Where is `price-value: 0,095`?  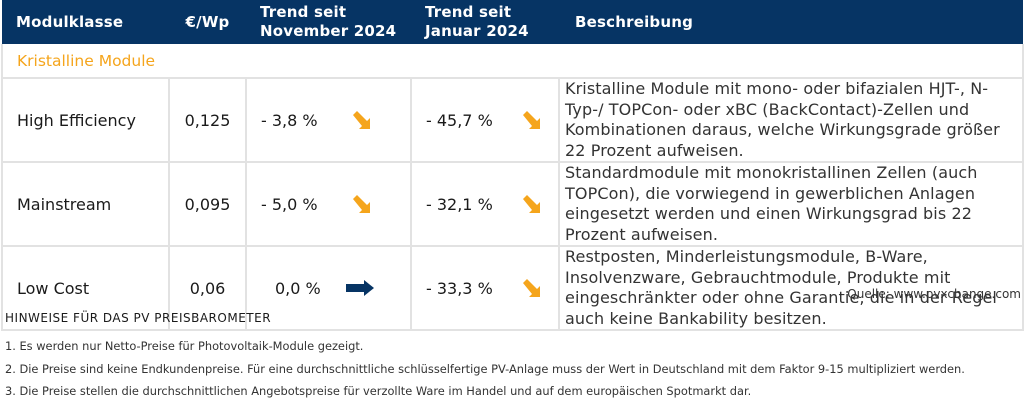
price-value: 0,095 is located at coordinates (207, 204).